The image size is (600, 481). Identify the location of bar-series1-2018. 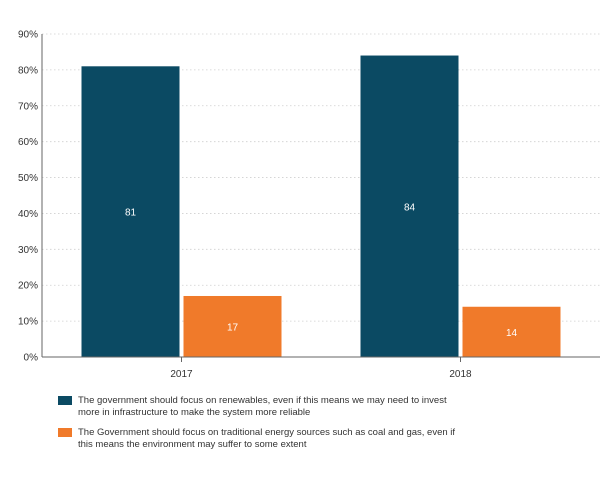
(409, 206).